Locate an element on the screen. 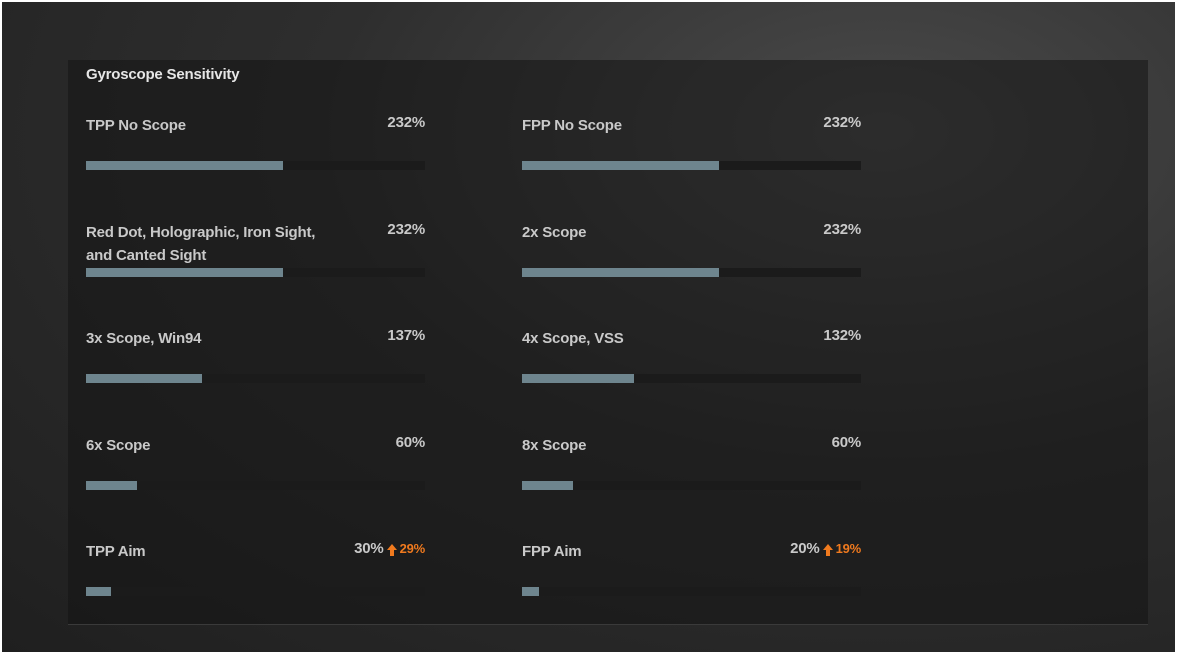  change-label: 29% is located at coordinates (412, 548).